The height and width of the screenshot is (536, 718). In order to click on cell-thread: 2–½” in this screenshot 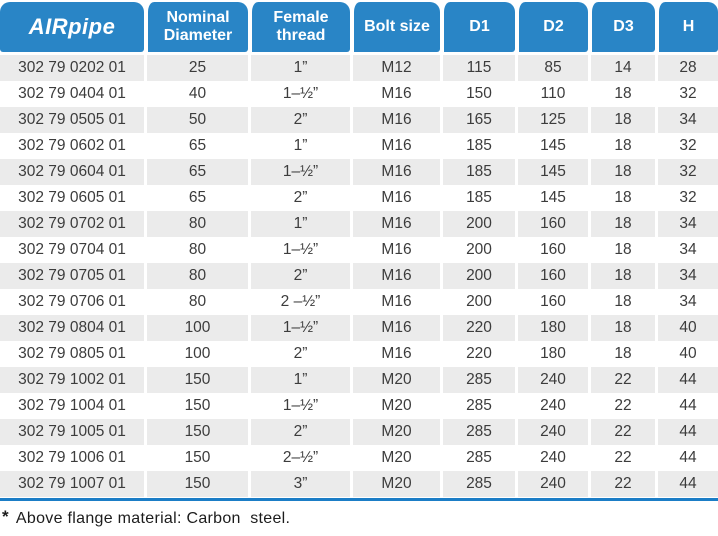, I will do `click(299, 458)`.